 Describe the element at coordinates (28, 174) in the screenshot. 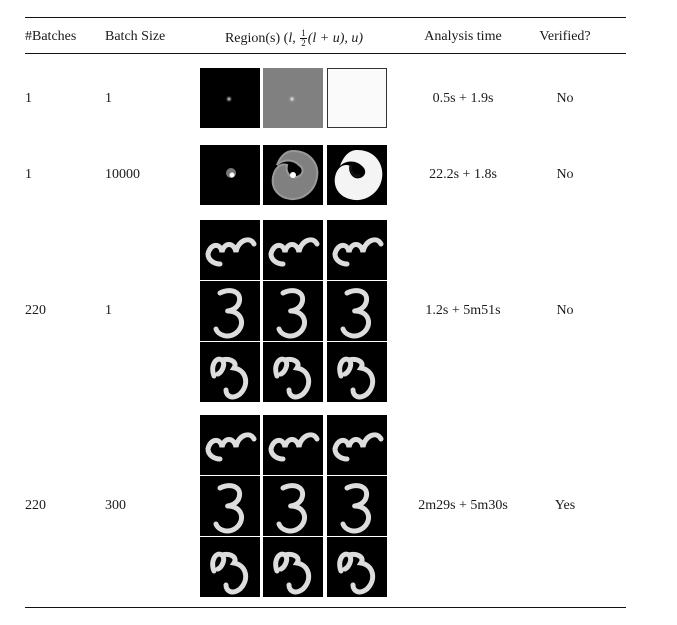

I see `row2-batches: 1` at that location.